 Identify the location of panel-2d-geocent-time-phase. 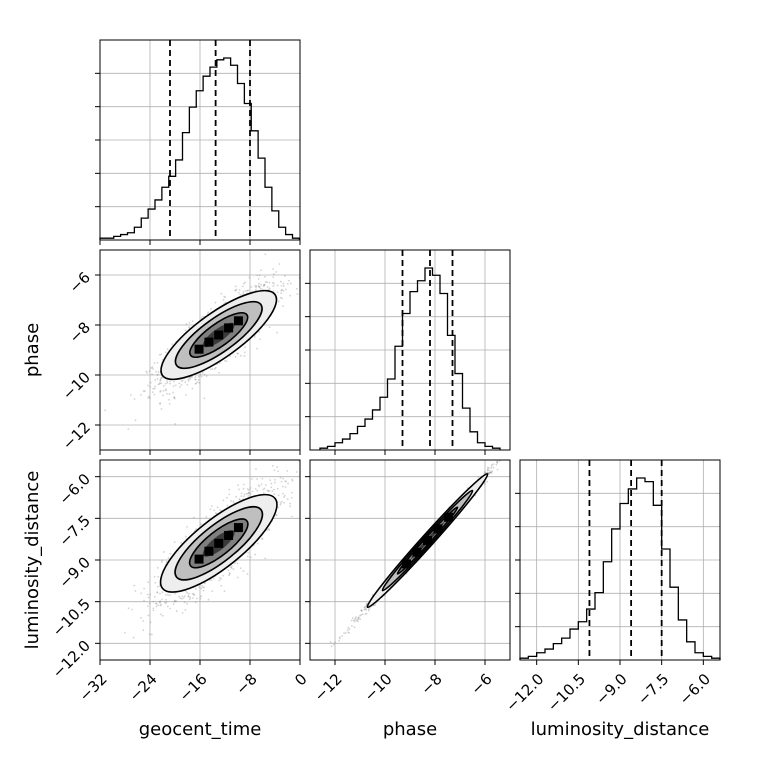
(202, 341).